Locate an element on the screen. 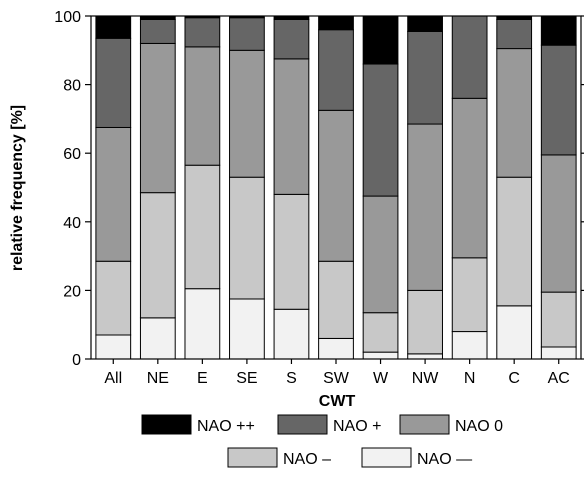  x-tick-label-se: SE is located at coordinates (246, 378).